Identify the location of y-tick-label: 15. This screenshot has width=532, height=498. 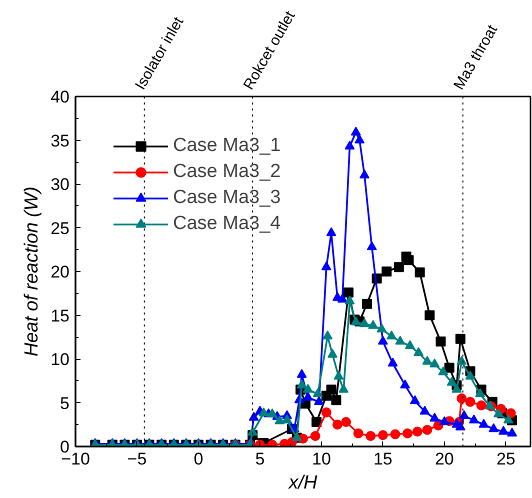
(60, 316).